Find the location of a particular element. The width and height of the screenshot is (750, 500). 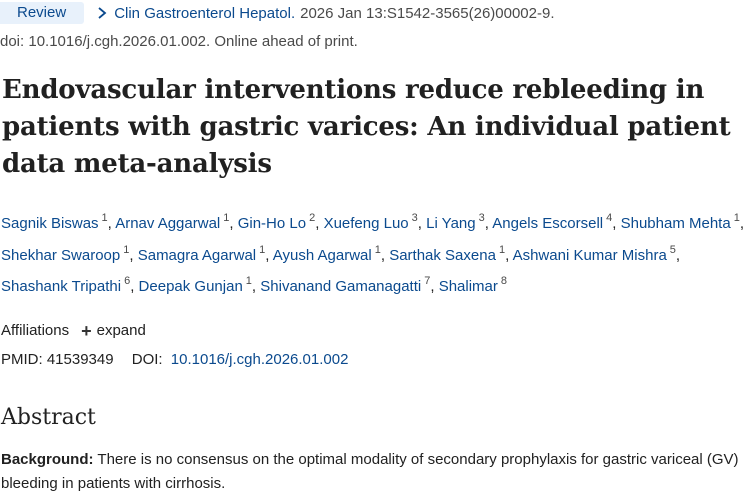

author-link: Shivanand Gamanagatti is located at coordinates (341, 286).